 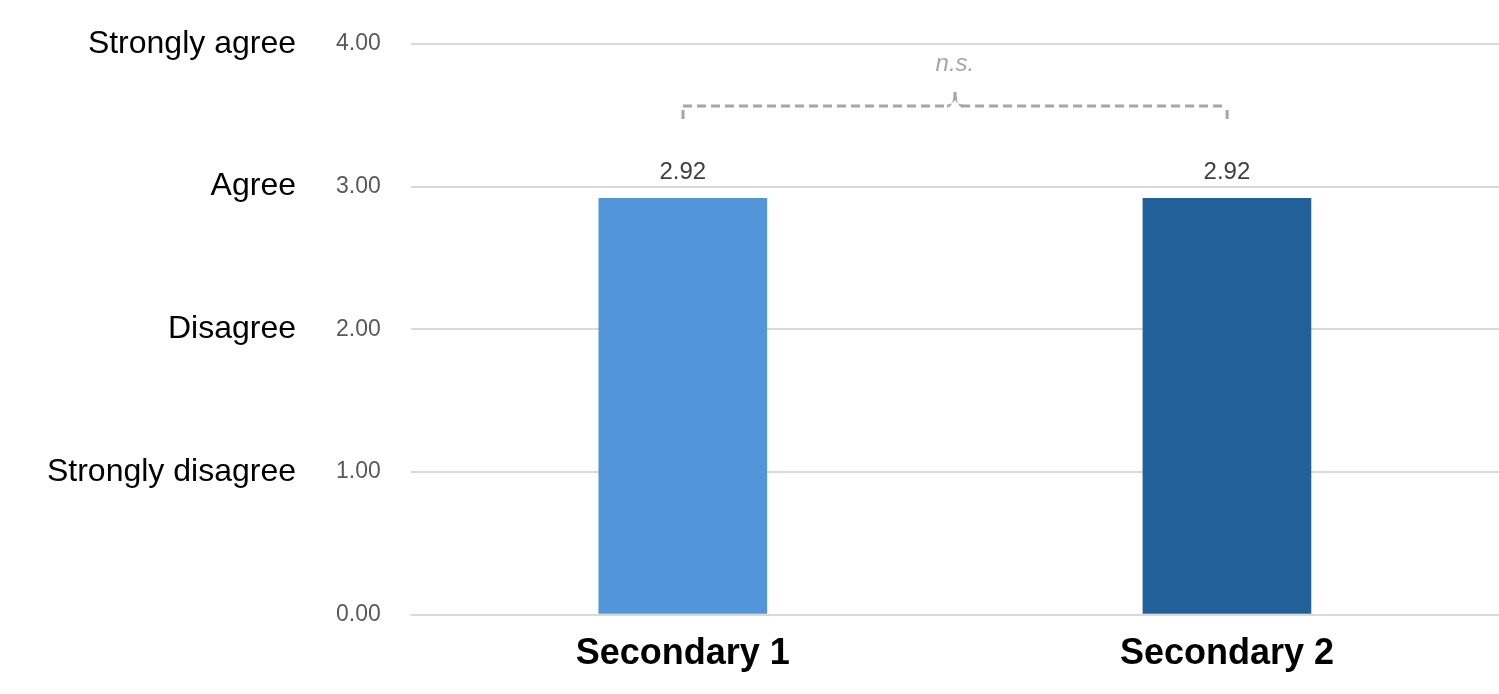 I want to click on y-tick-label: 1.00, so click(x=358, y=470).